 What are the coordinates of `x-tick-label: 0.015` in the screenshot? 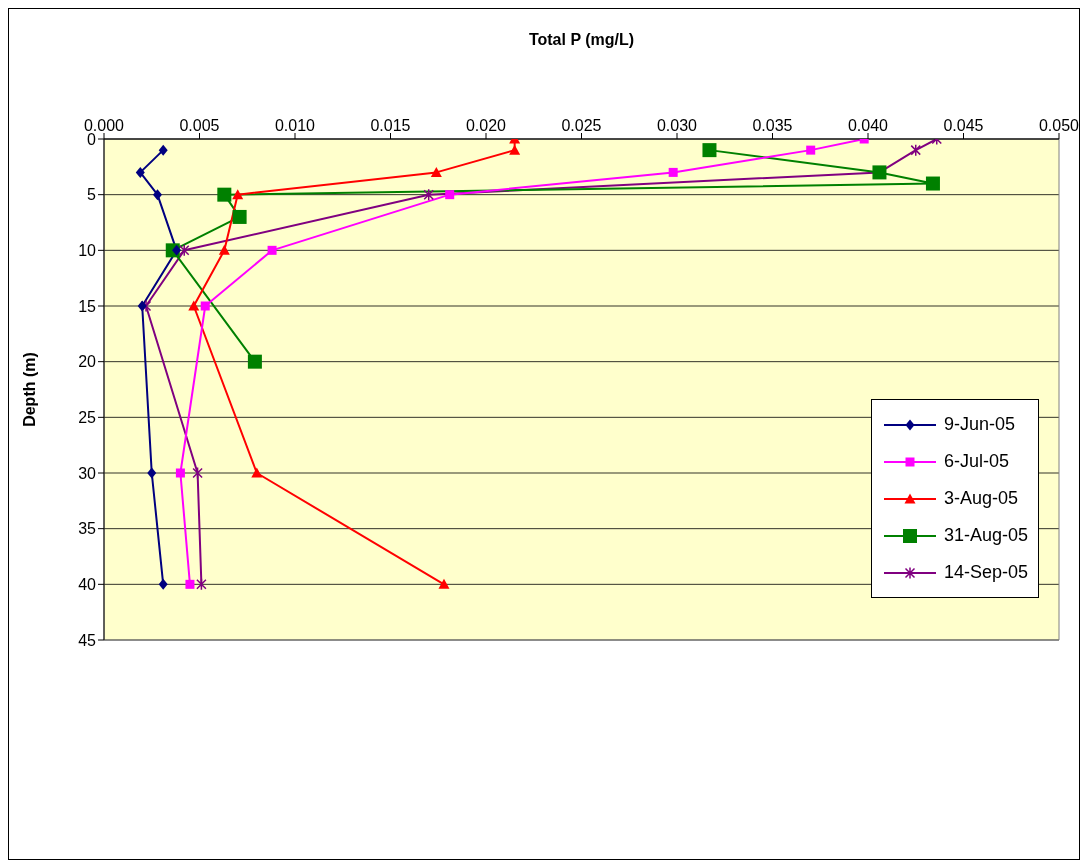 It's located at (390, 125).